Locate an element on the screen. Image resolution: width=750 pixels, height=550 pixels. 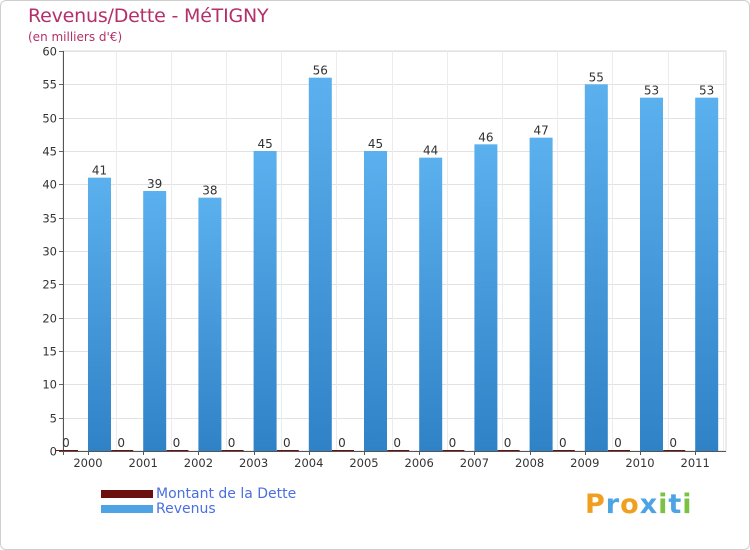
value-label-revenus-2005: 45 is located at coordinates (375, 144).